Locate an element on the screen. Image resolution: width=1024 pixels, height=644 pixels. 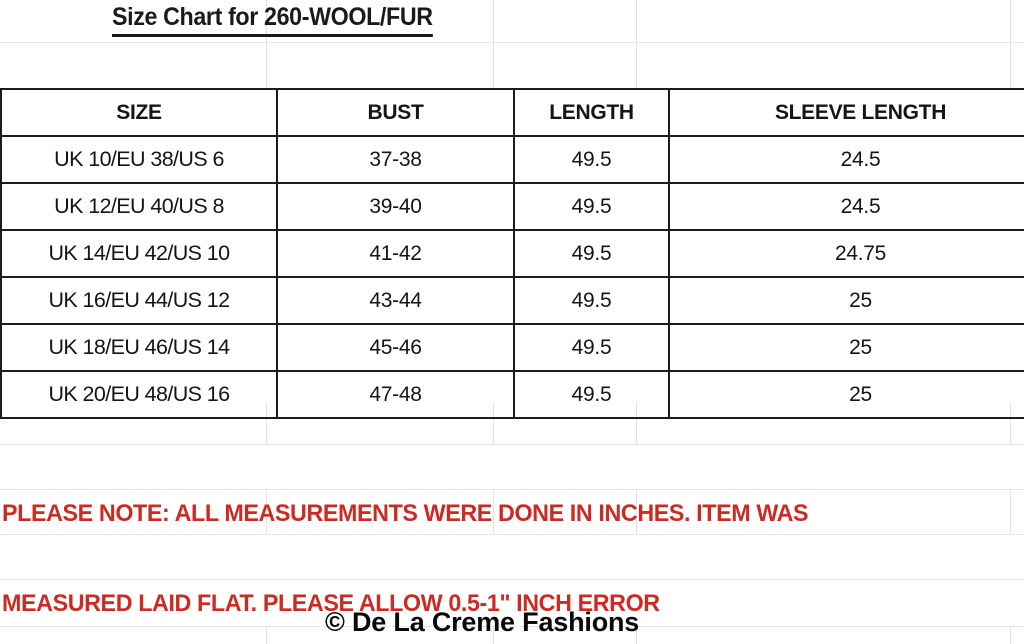
copyright-watermark: © De La Creme Fashions is located at coordinates (482, 622).